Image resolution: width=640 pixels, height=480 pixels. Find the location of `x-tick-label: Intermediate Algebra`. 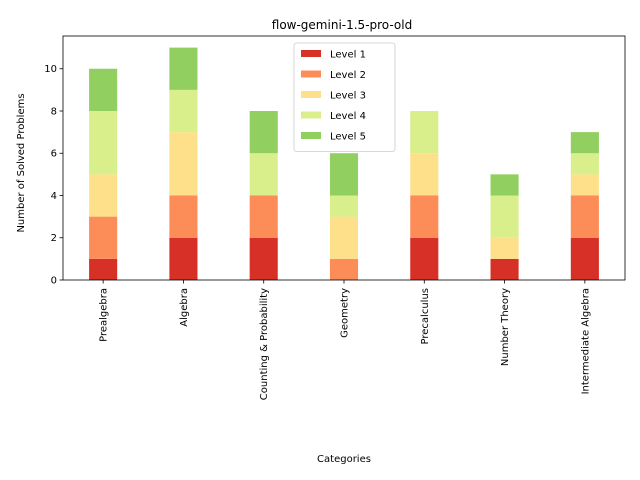

x-tick-label: Intermediate Algebra is located at coordinates (585, 341).